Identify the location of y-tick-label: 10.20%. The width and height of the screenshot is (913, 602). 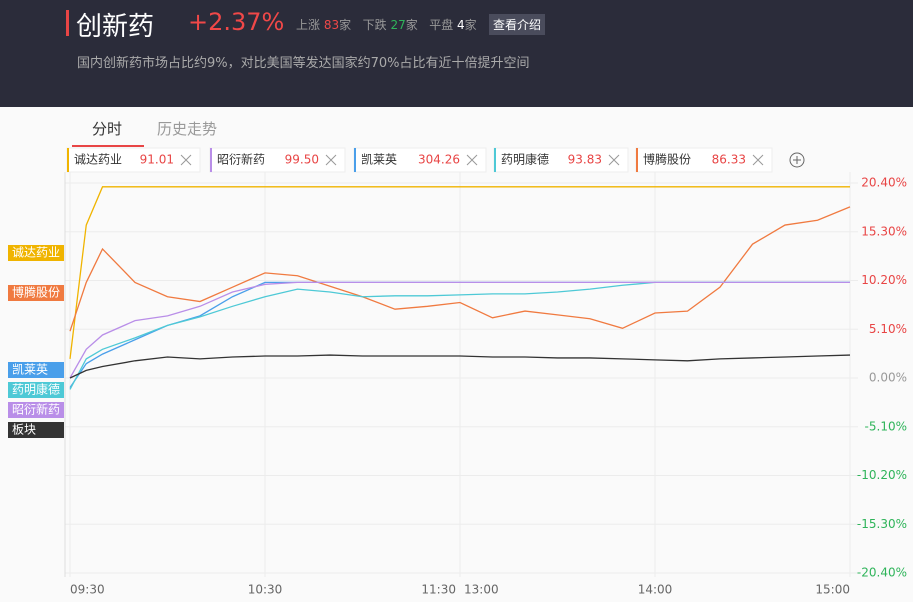
(884, 280).